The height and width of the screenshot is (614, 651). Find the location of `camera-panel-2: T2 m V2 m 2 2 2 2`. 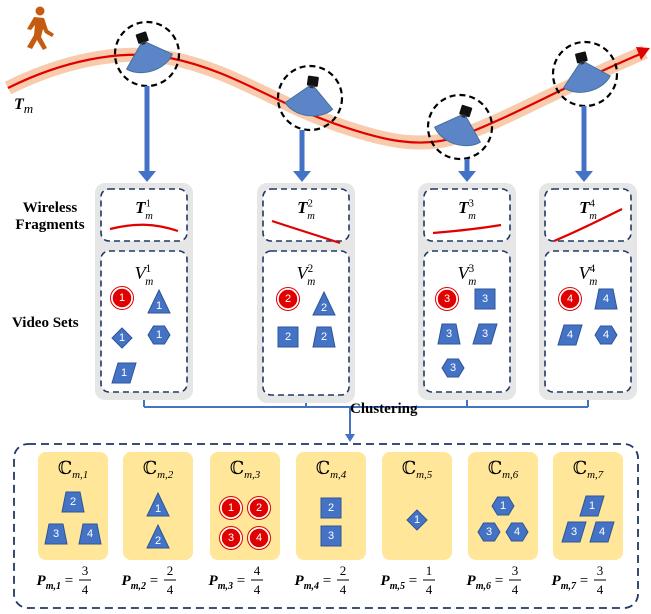

camera-panel-2: T2 m V2 m 2 2 2 2 is located at coordinates (306, 293).